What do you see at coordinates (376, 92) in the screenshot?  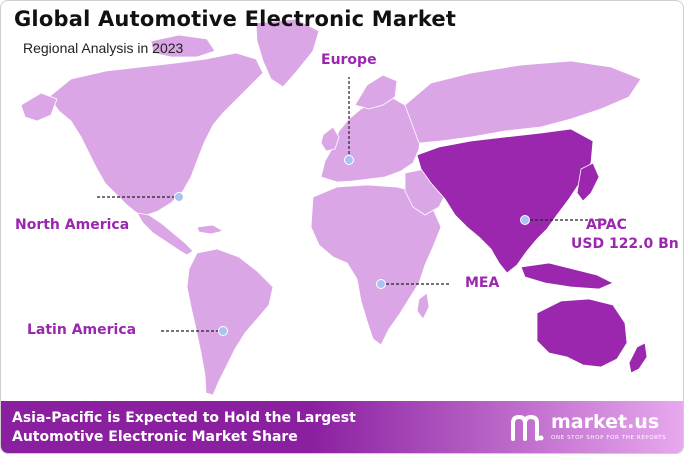 I see `scandinavia-landmass` at bounding box center [376, 92].